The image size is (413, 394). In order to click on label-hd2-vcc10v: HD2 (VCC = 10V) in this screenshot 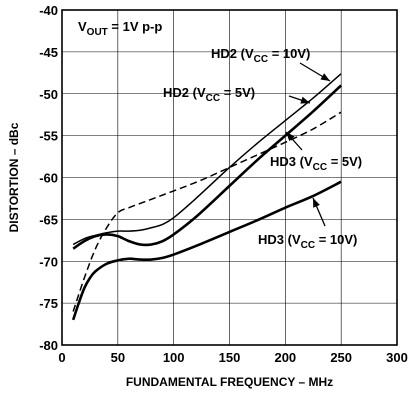, I will do `click(260, 55)`.